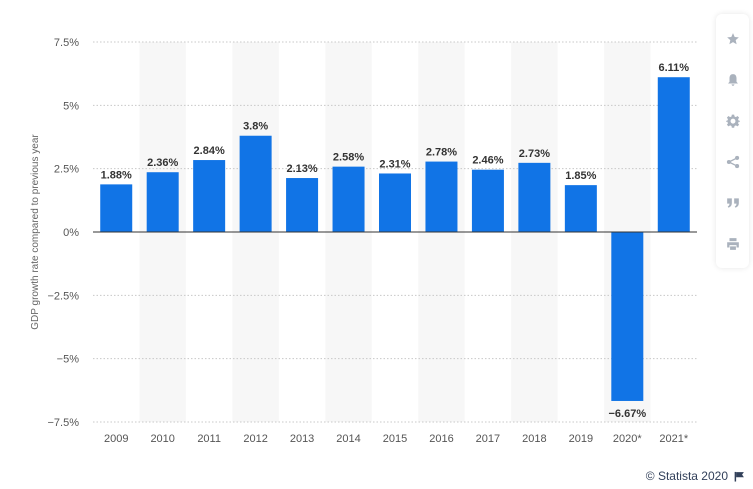 The image size is (753, 489). Describe the element at coordinates (488, 439) in the screenshot. I see `x-tick-label: 2017` at that location.